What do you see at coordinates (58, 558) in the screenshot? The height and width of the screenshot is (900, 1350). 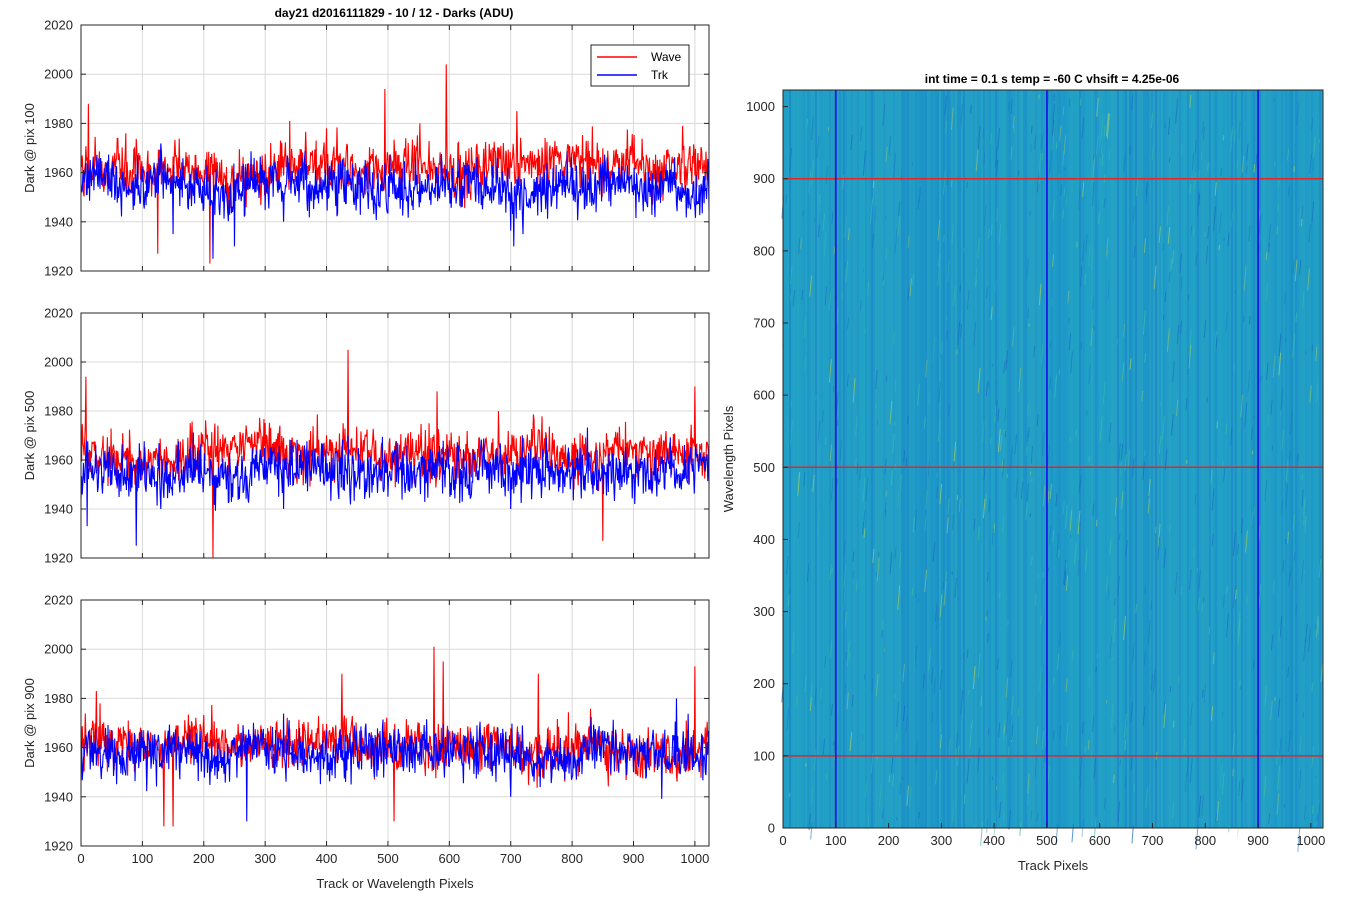 I see `y-tick-label: 1920` at bounding box center [58, 558].